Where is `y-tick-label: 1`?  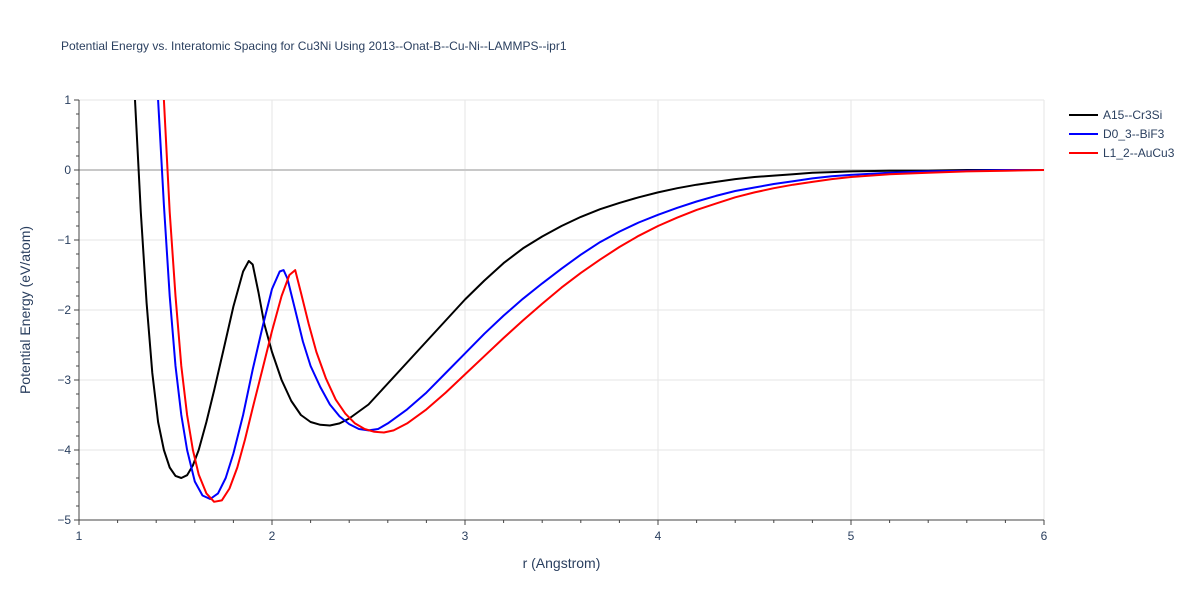 y-tick-label: 1 is located at coordinates (67, 100).